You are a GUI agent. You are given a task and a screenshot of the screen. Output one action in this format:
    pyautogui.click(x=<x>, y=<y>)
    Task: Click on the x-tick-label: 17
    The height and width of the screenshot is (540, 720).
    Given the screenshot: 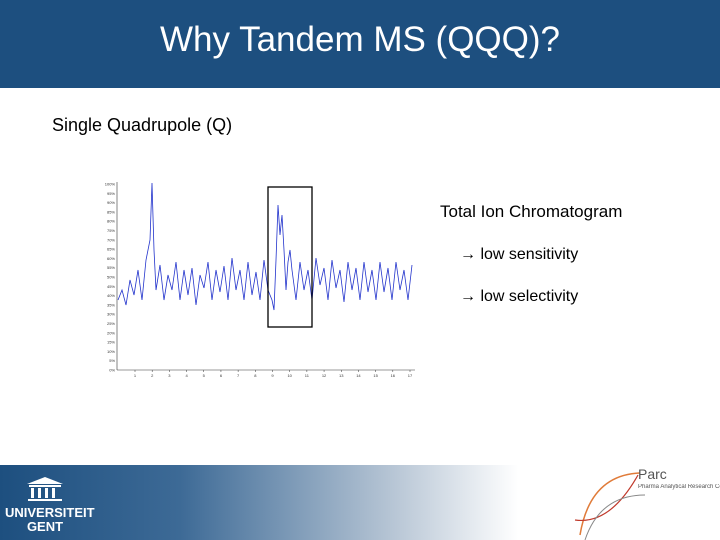 What is the action you would take?
    pyautogui.click(x=410, y=375)
    